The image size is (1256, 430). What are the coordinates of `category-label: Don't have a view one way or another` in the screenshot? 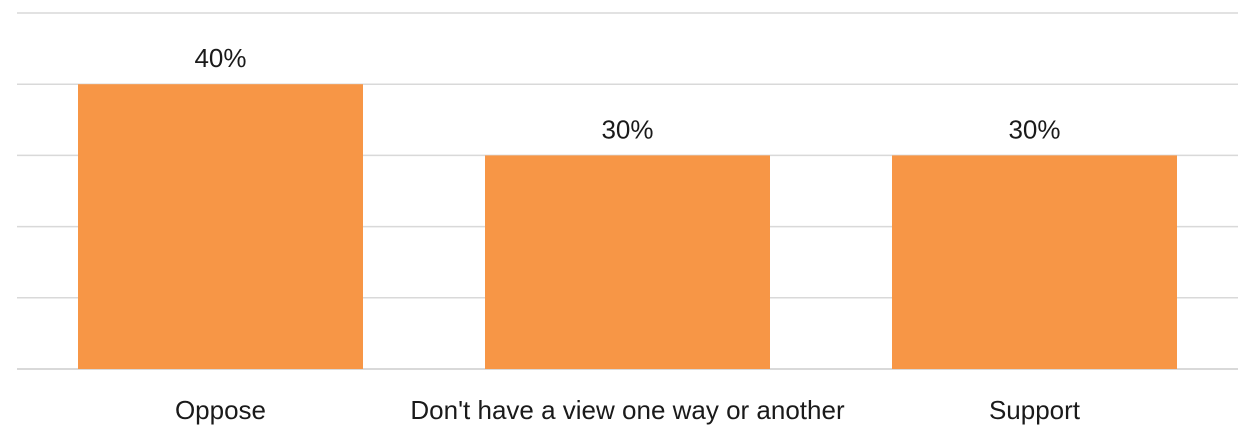 It's located at (627, 410).